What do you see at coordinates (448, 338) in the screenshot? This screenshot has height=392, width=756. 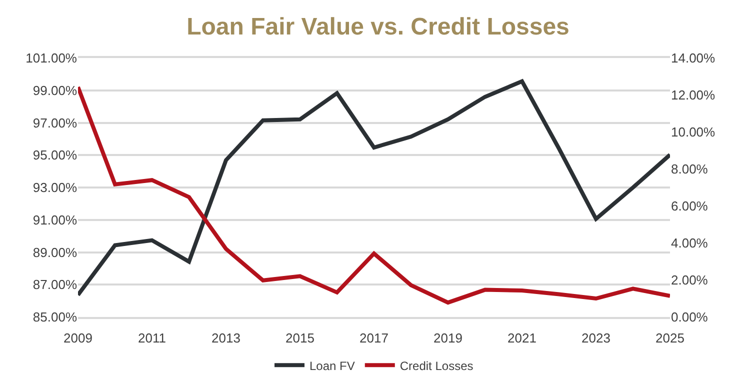 I see `x-tick-label: 2019` at bounding box center [448, 338].